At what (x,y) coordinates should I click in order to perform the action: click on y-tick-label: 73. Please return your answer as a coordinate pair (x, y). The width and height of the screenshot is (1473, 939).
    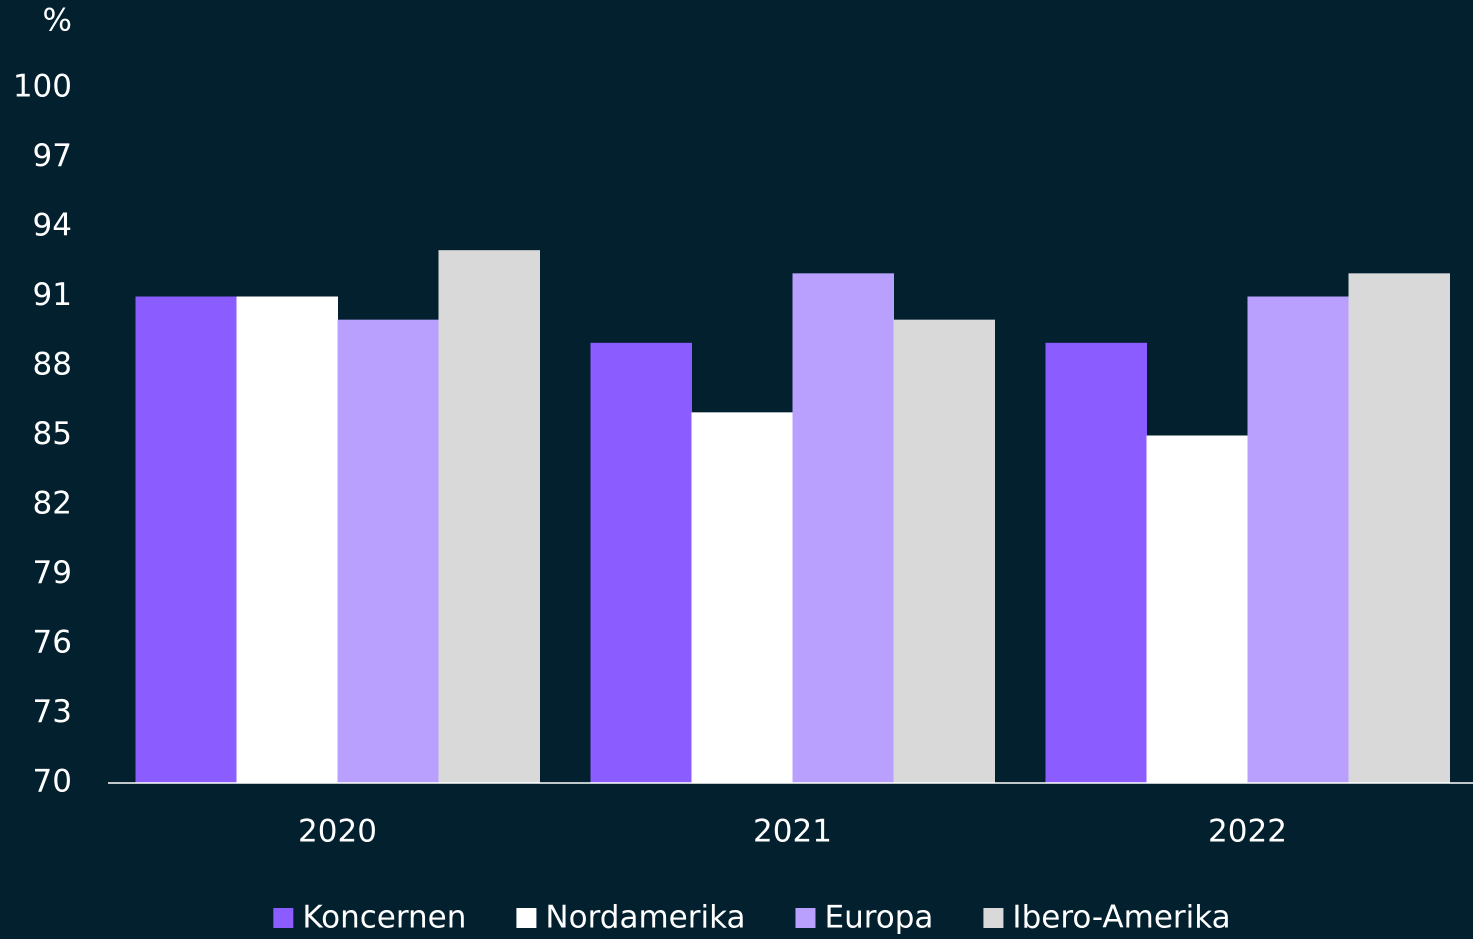
    Looking at the image, I should click on (52, 712).